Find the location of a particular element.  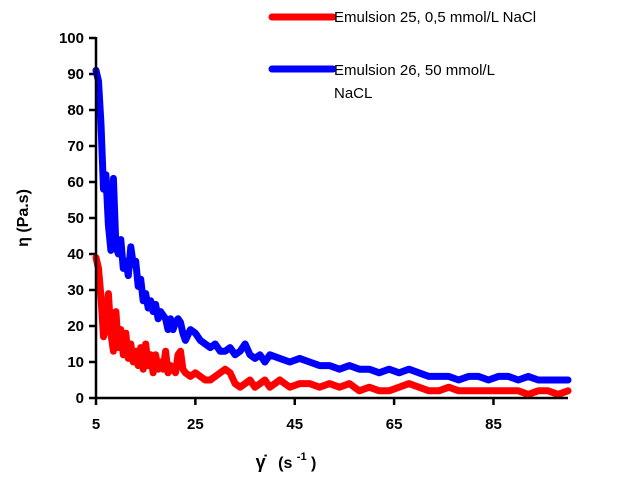

y-tick-label: 100 is located at coordinates (71, 38).